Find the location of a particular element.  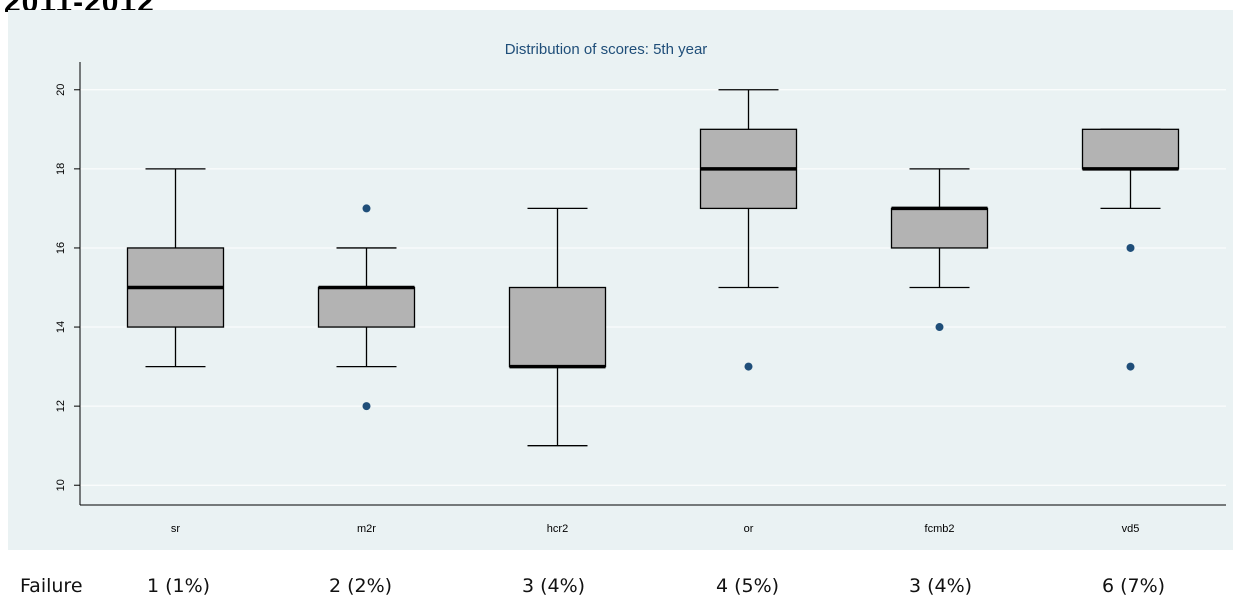

y-tick-label-20: 20 is located at coordinates (61, 90).